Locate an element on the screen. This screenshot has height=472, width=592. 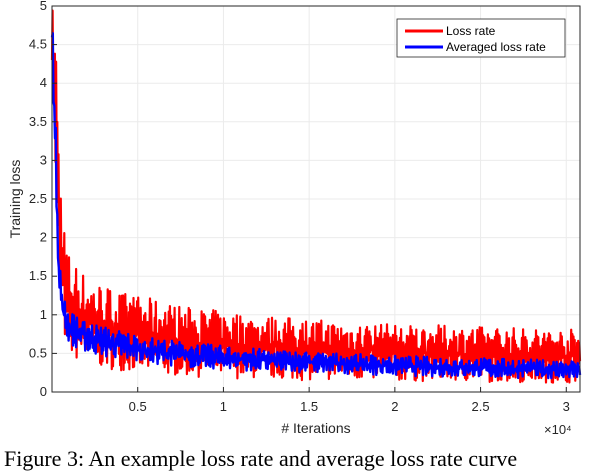
y-tick-label: 1.5 is located at coordinates (38, 275).